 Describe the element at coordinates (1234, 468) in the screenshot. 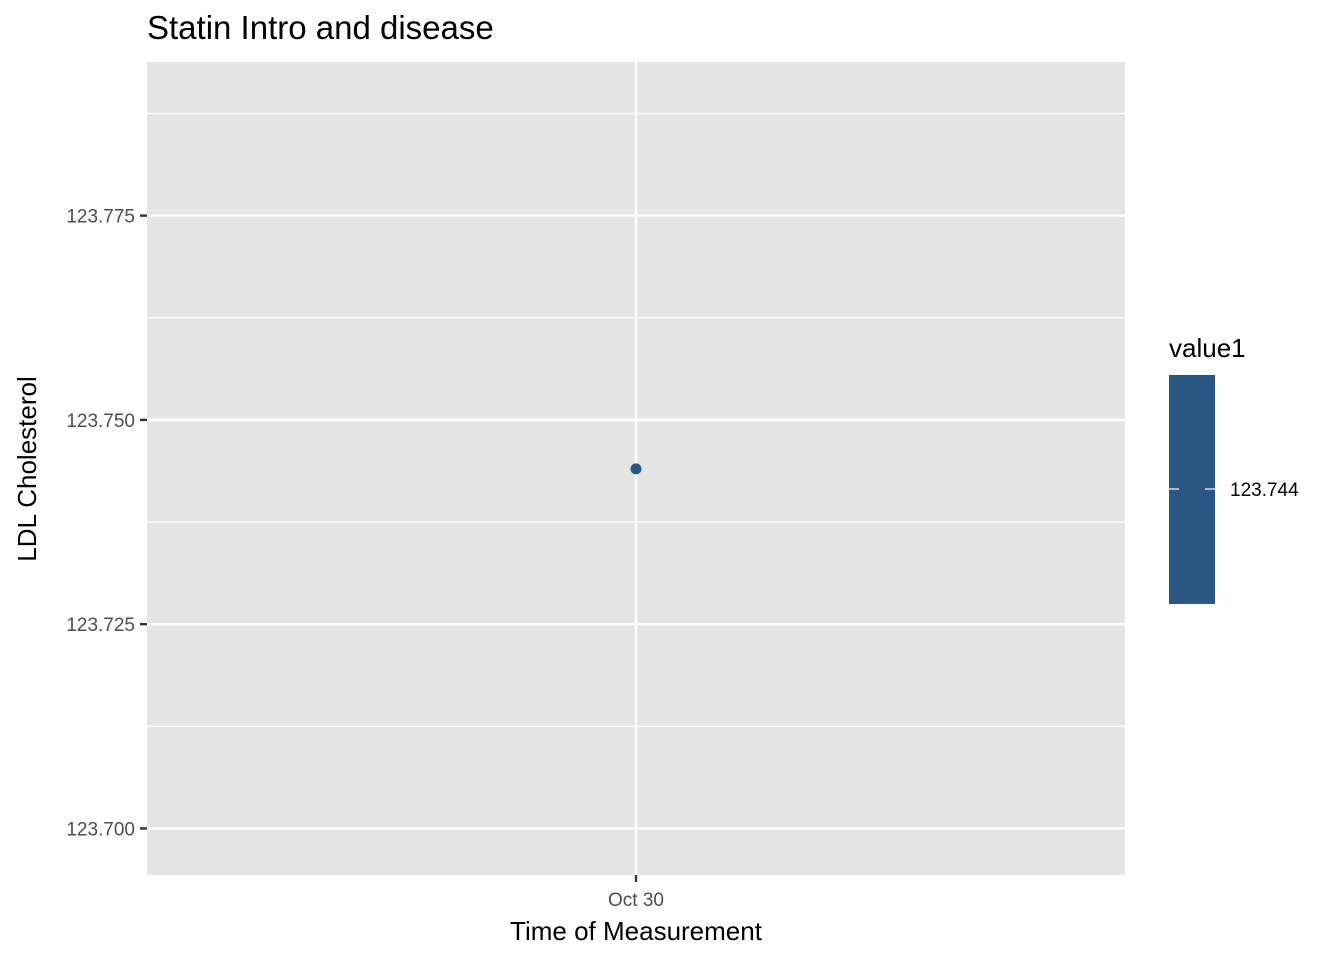

I see `legend: value1 123.744` at that location.